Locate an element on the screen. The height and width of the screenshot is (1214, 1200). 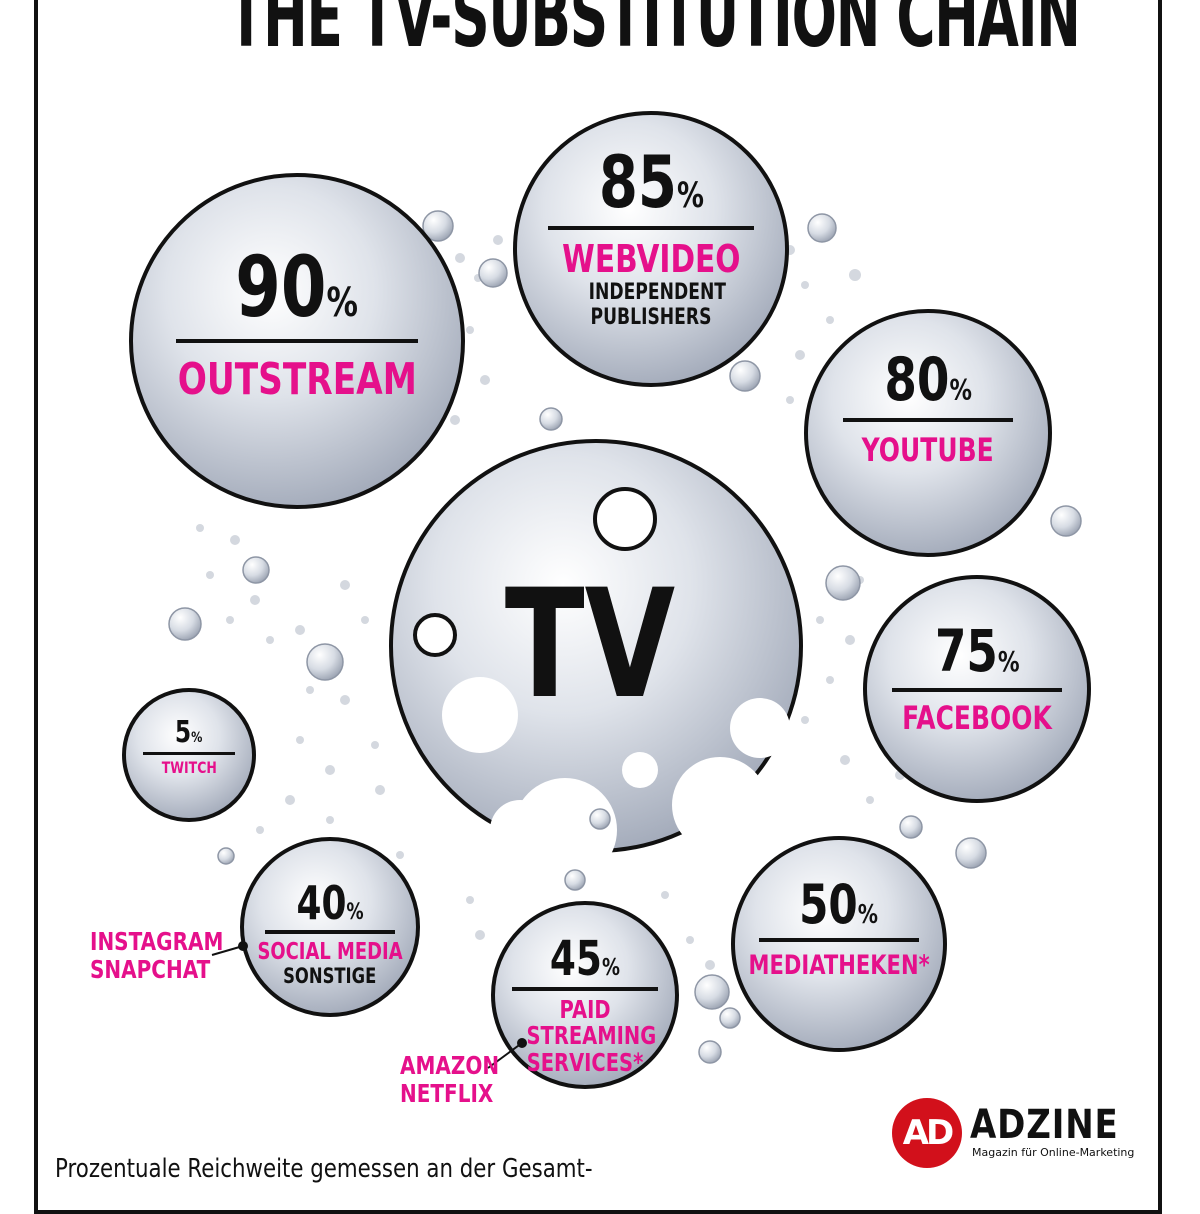
paid-text: 45% PAID STREAMING SERVICES* is located at coordinates (585, 1005).